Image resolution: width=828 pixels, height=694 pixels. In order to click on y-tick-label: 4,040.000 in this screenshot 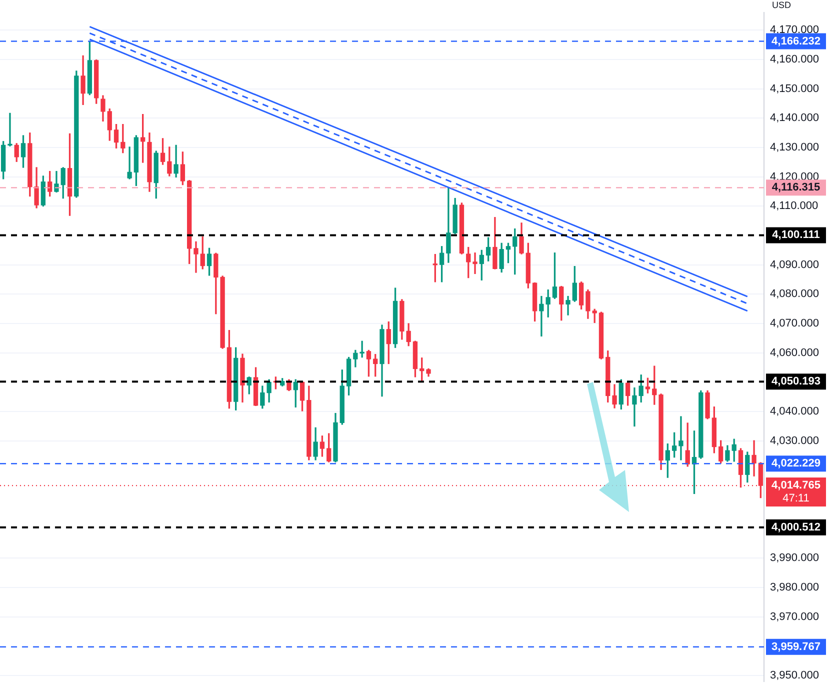, I will do `click(794, 412)`.